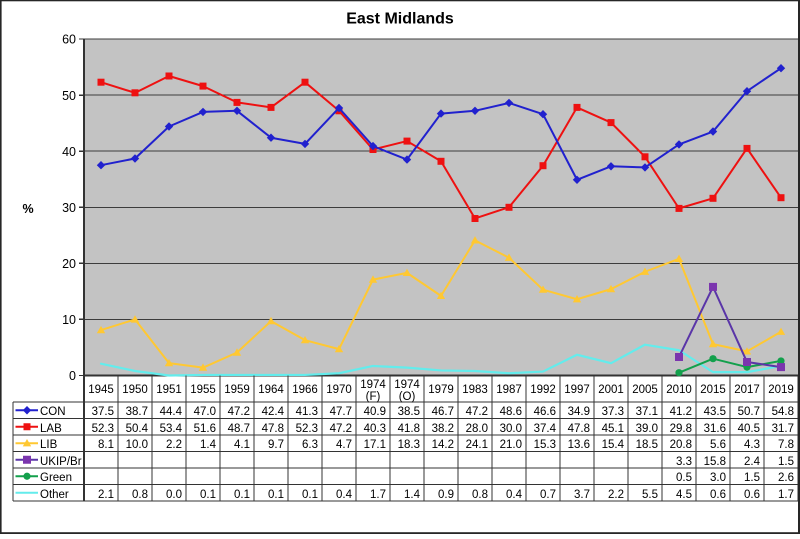 This screenshot has width=800, height=539. I want to click on svg-text: 0.4, so click(514, 495).